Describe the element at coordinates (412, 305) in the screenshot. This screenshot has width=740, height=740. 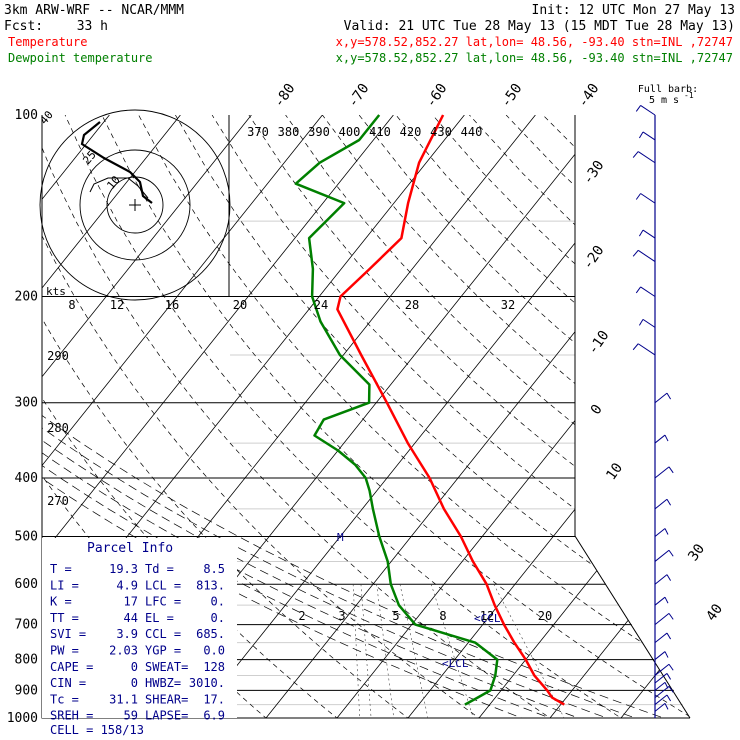
I see `mixing-ratio-tick-label: 28` at that location.